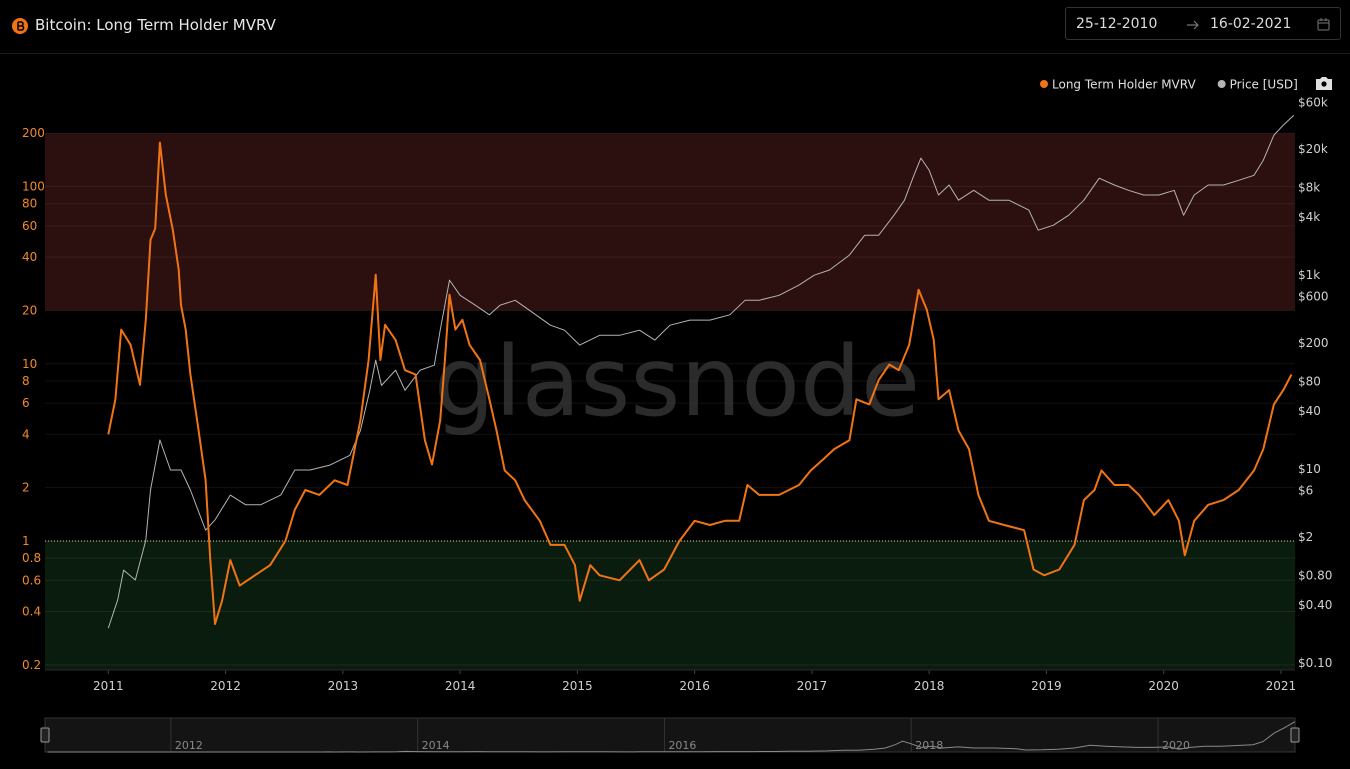 The width and height of the screenshot is (1350, 769). Describe the element at coordinates (1313, 343) in the screenshot. I see `y2-tick-label: $200` at that location.